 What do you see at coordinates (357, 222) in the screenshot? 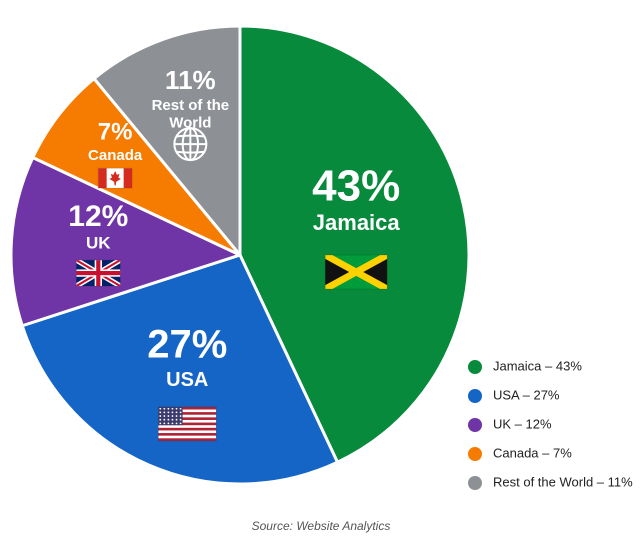
I see `name-label-jamaica: Jamaica` at bounding box center [357, 222].